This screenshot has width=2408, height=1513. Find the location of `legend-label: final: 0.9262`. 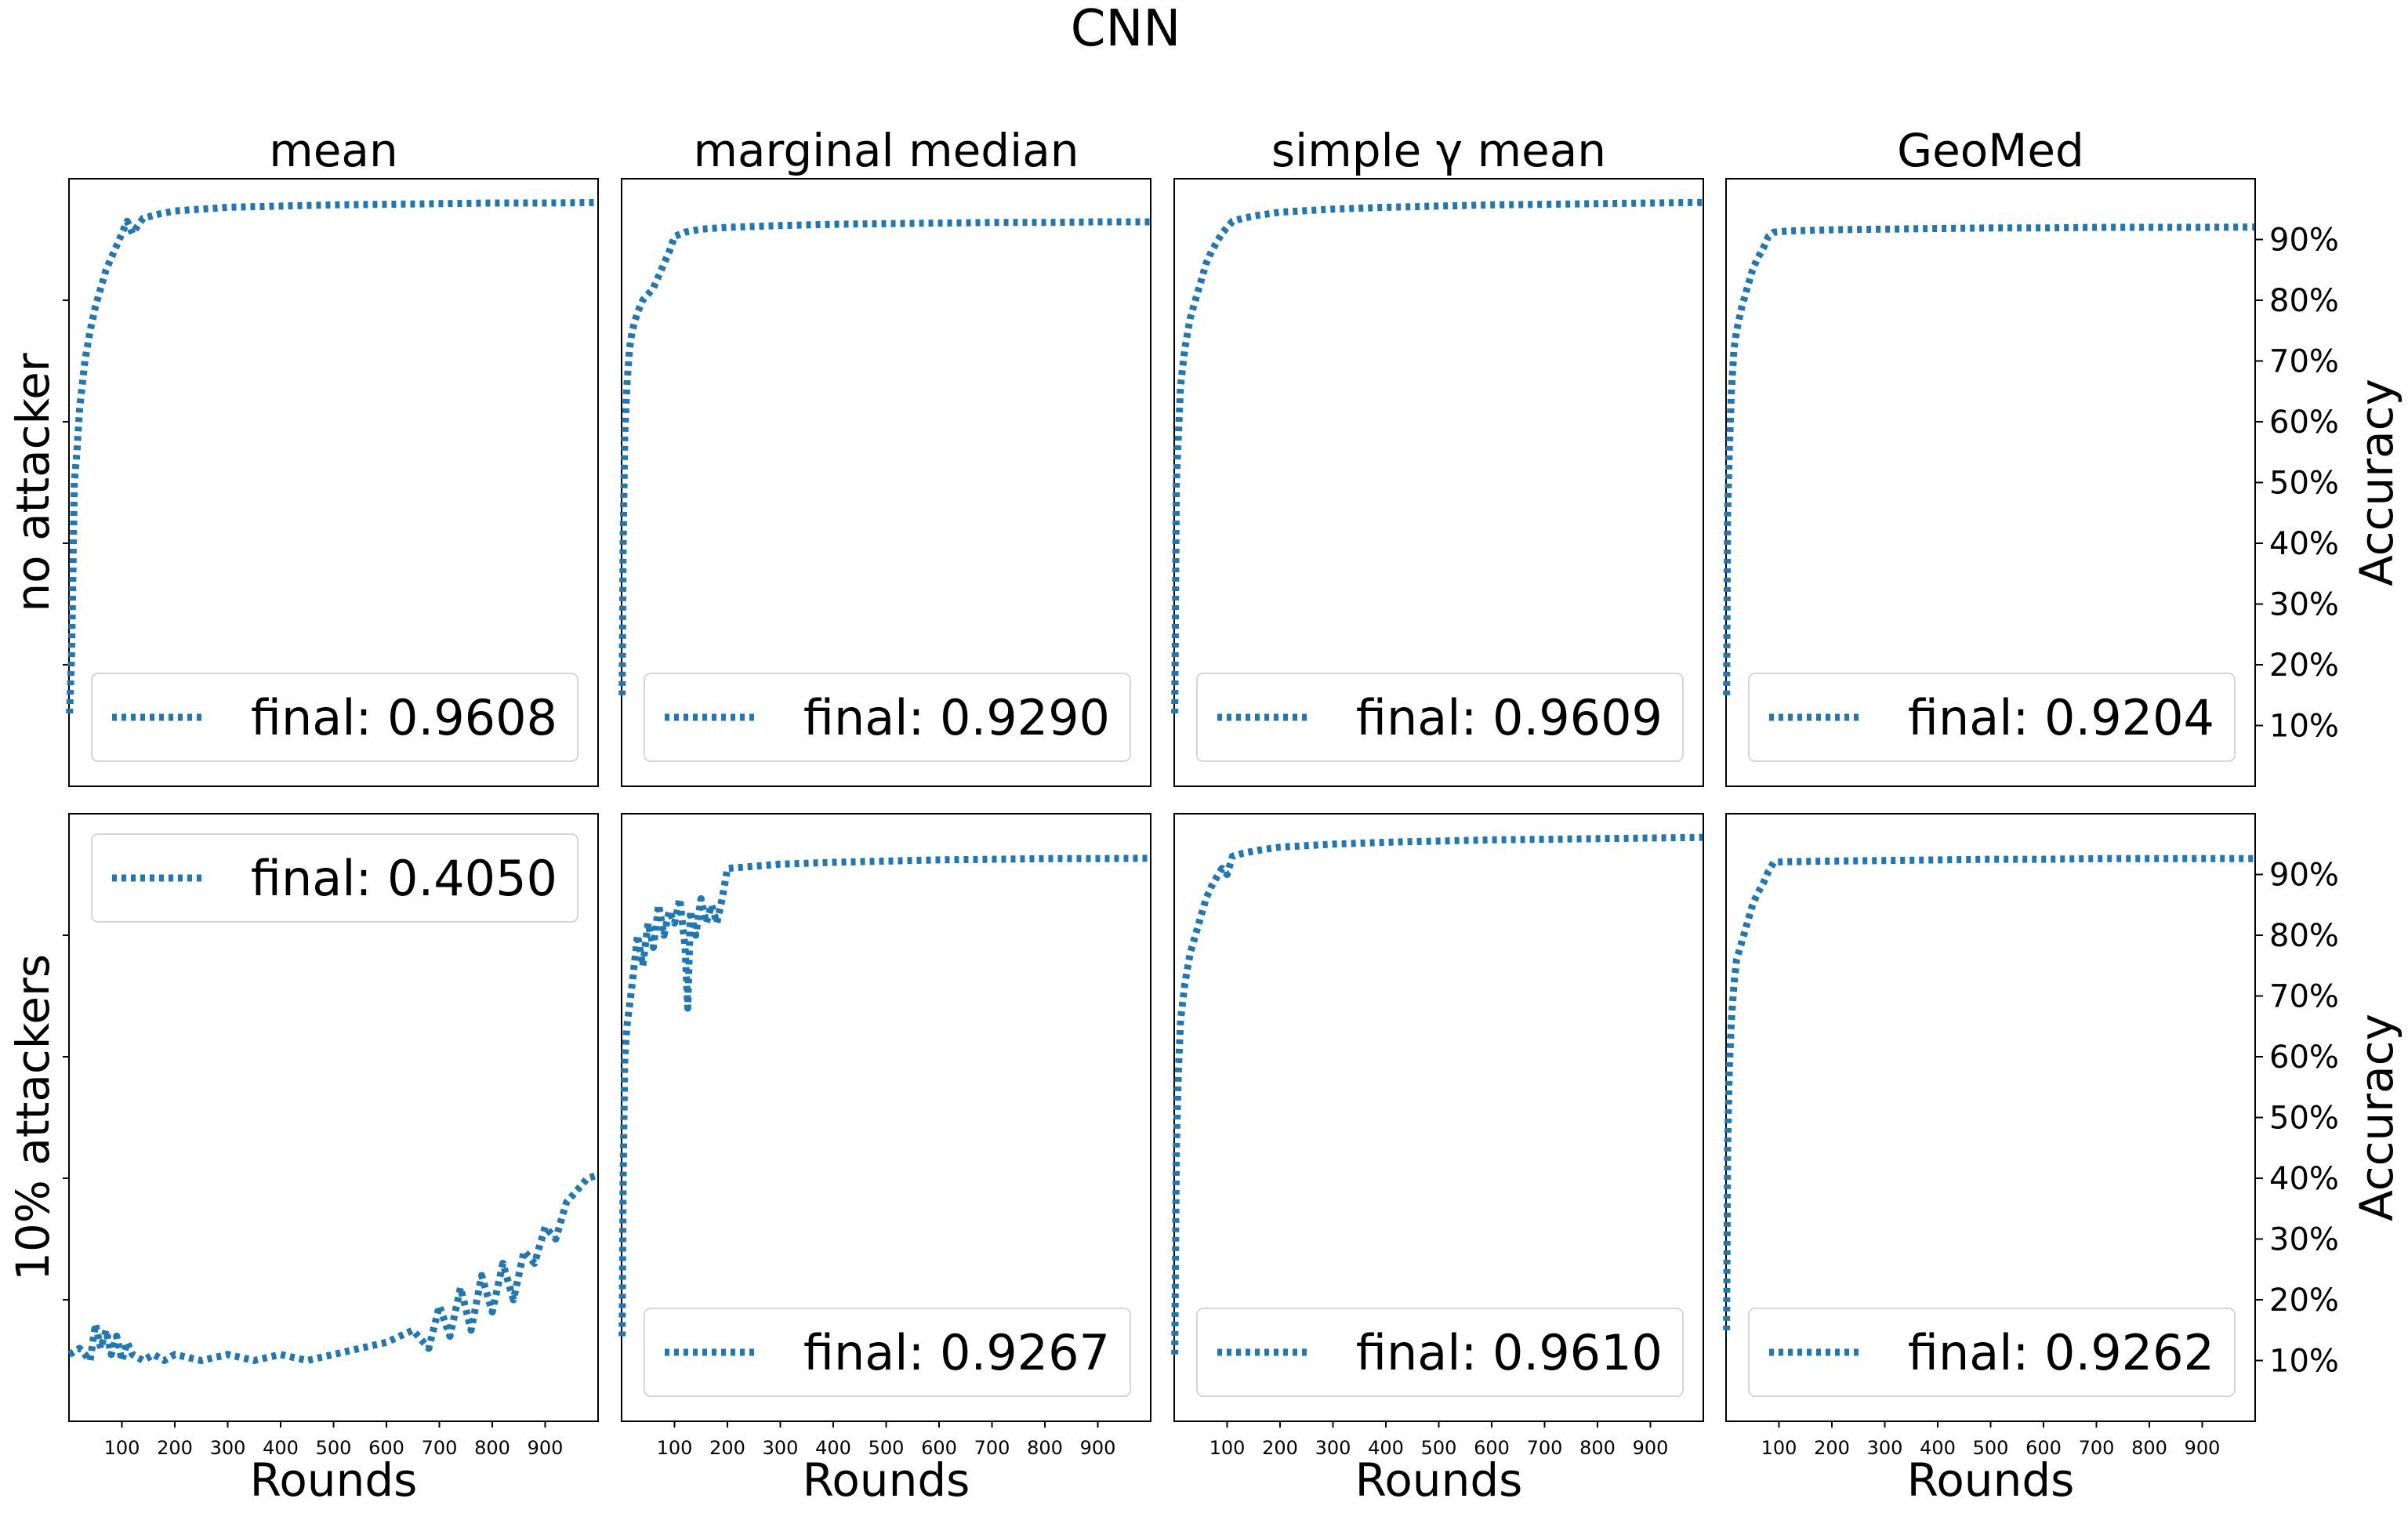

legend-label: final: 0.9262 is located at coordinates (2061, 1352).